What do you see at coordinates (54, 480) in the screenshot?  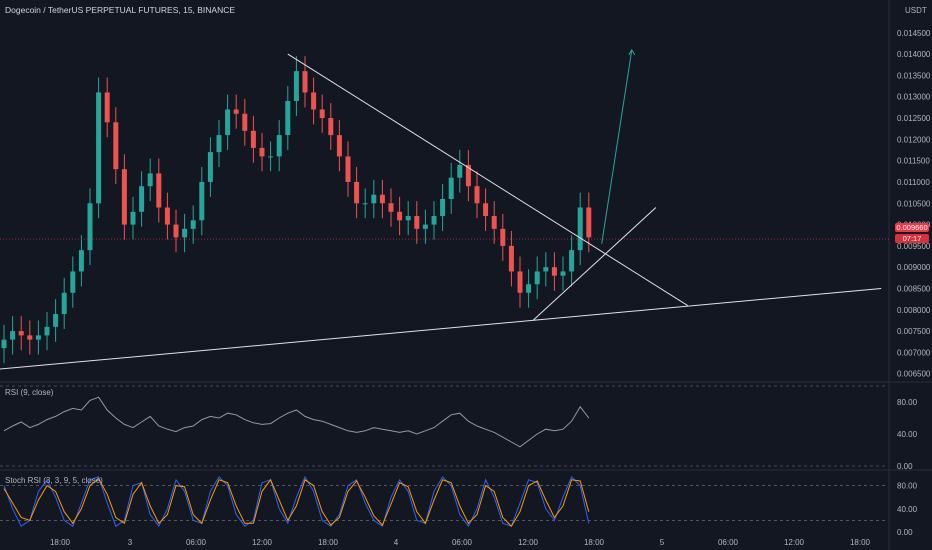 I see `stoch-rsi-label: Stoch RSI (3, 3, 9, 5, close)` at bounding box center [54, 480].